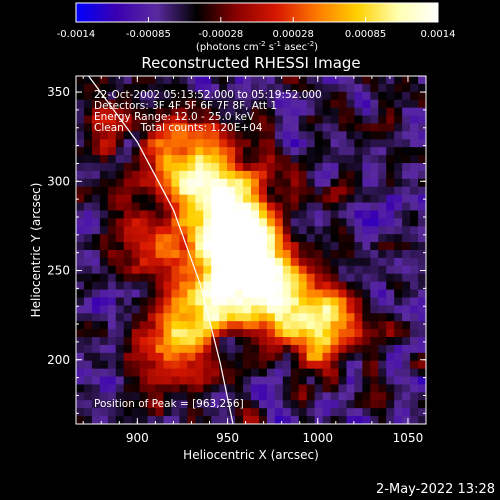 This screenshot has height=500, width=500. Describe the element at coordinates (36, 250) in the screenshot. I see `y-axis-label: Heliocentric Y (arcsec)` at that location.